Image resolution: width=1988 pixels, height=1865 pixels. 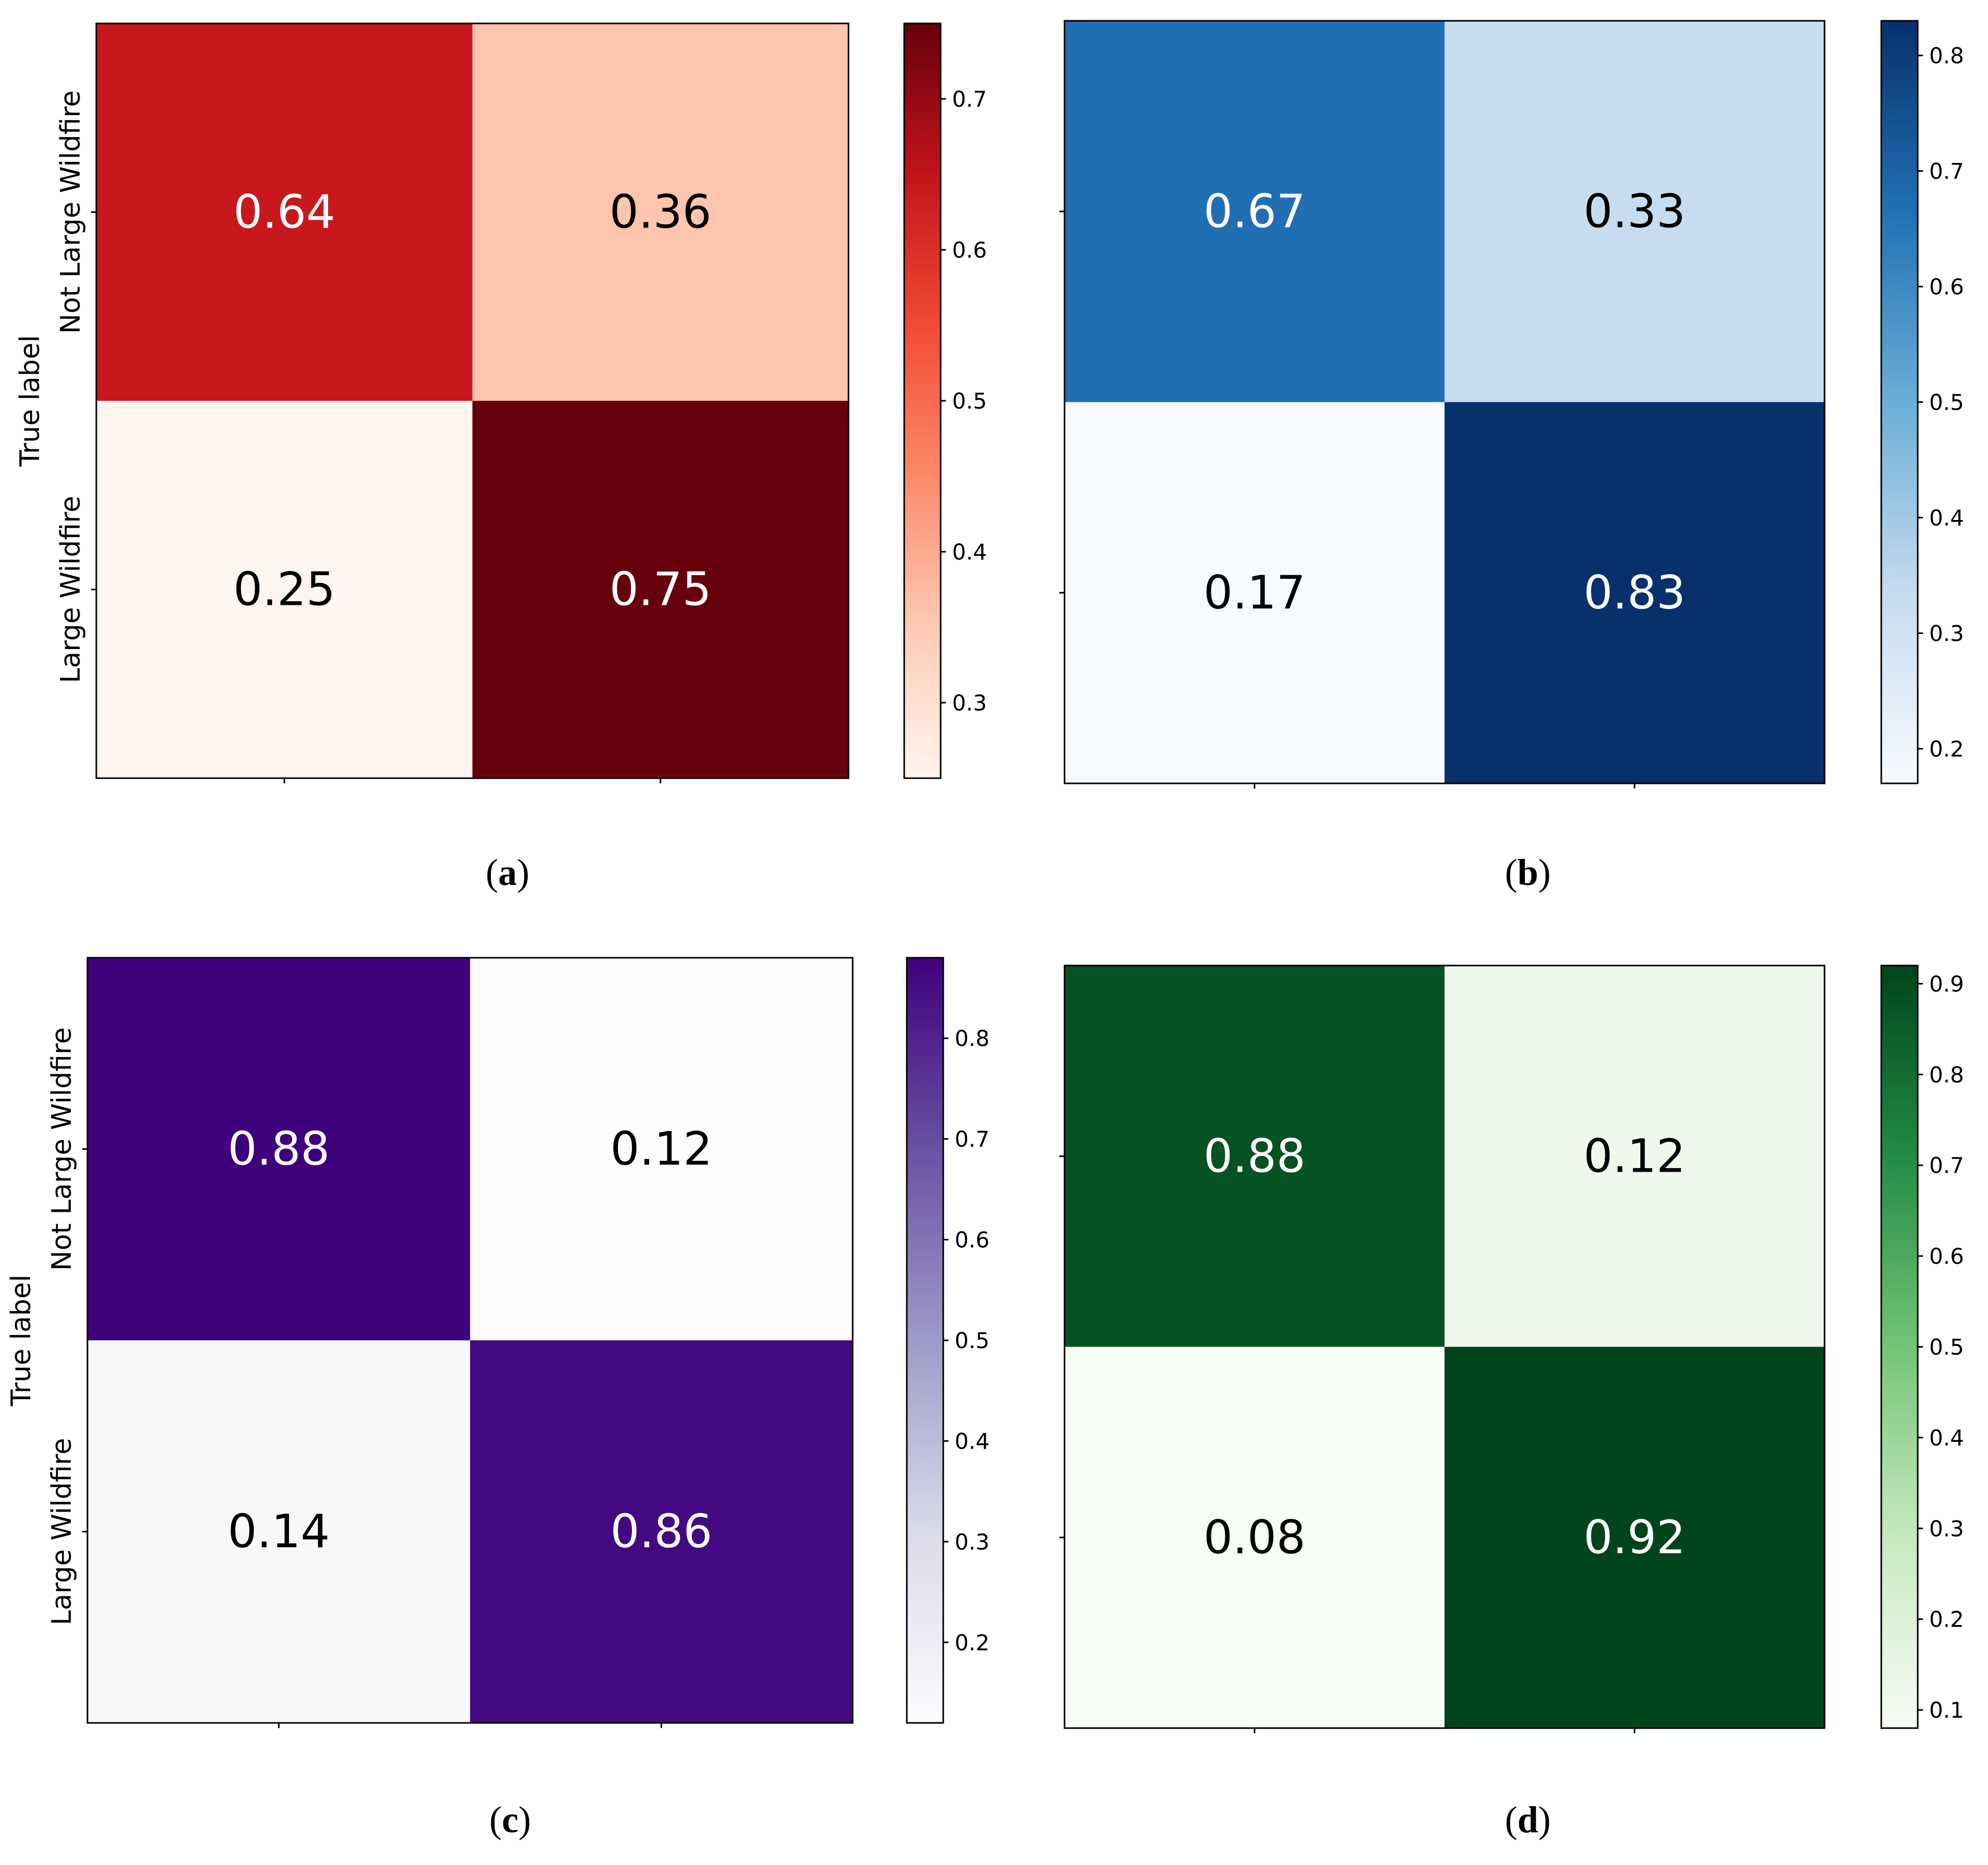 I want to click on colorbar-tick-label: 0.1, so click(x=1946, y=1710).